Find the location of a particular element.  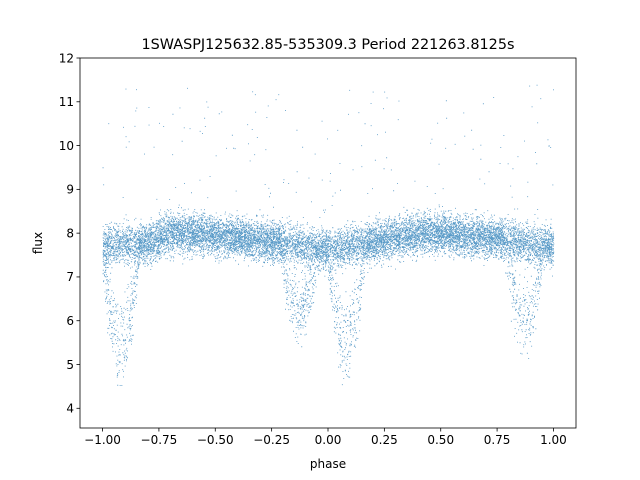

x-tick-label: −0.25 is located at coordinates (271, 440).